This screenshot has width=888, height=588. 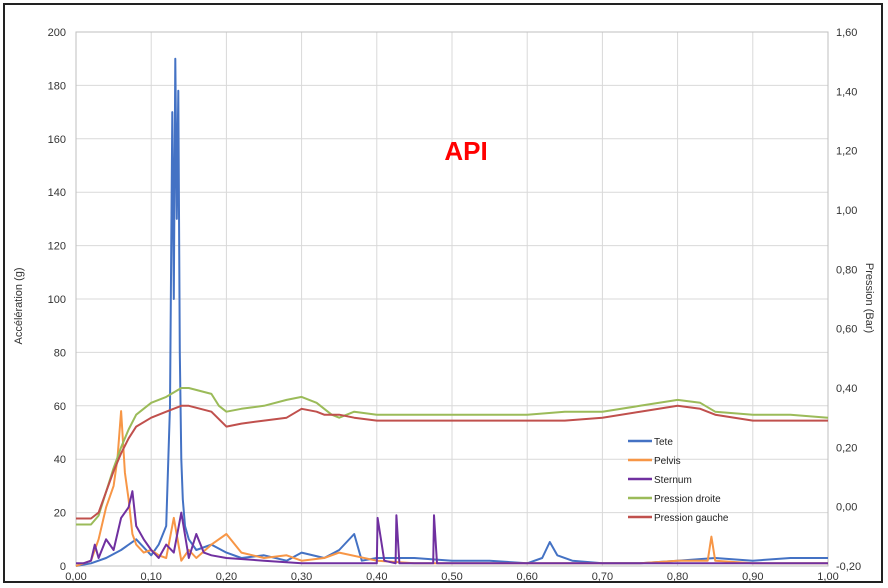 I want to click on y-tick-label: 40, so click(x=60, y=460).